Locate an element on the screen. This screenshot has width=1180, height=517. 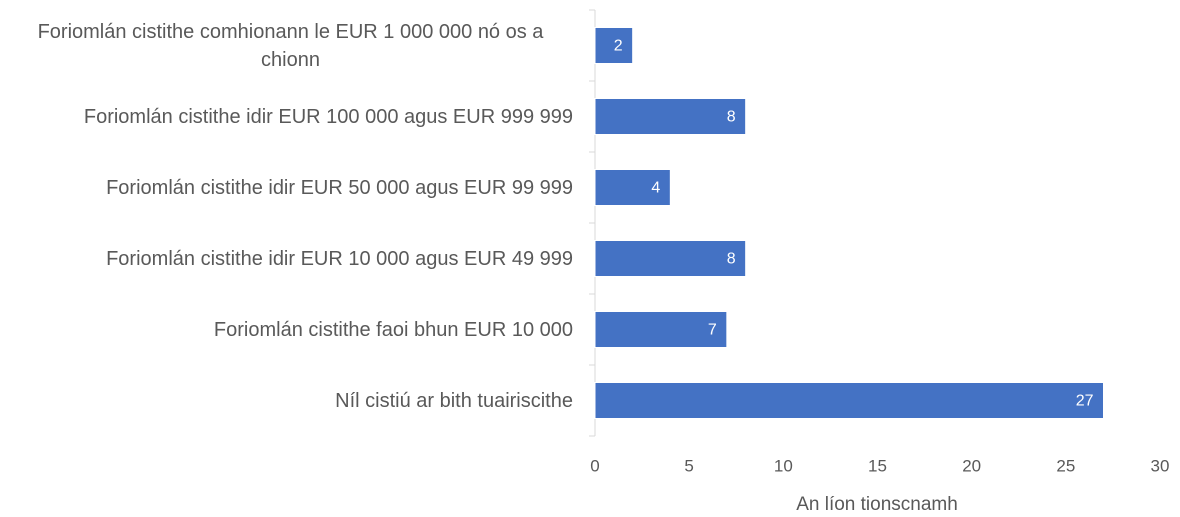
x-tick-label: 30 is located at coordinates (1160, 465).